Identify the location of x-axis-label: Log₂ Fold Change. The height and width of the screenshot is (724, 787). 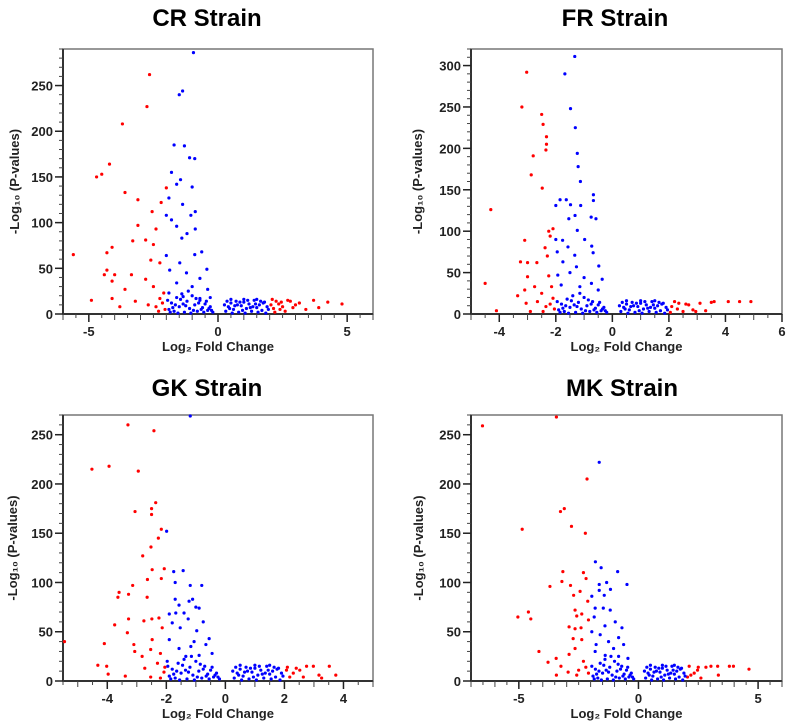
(627, 713).